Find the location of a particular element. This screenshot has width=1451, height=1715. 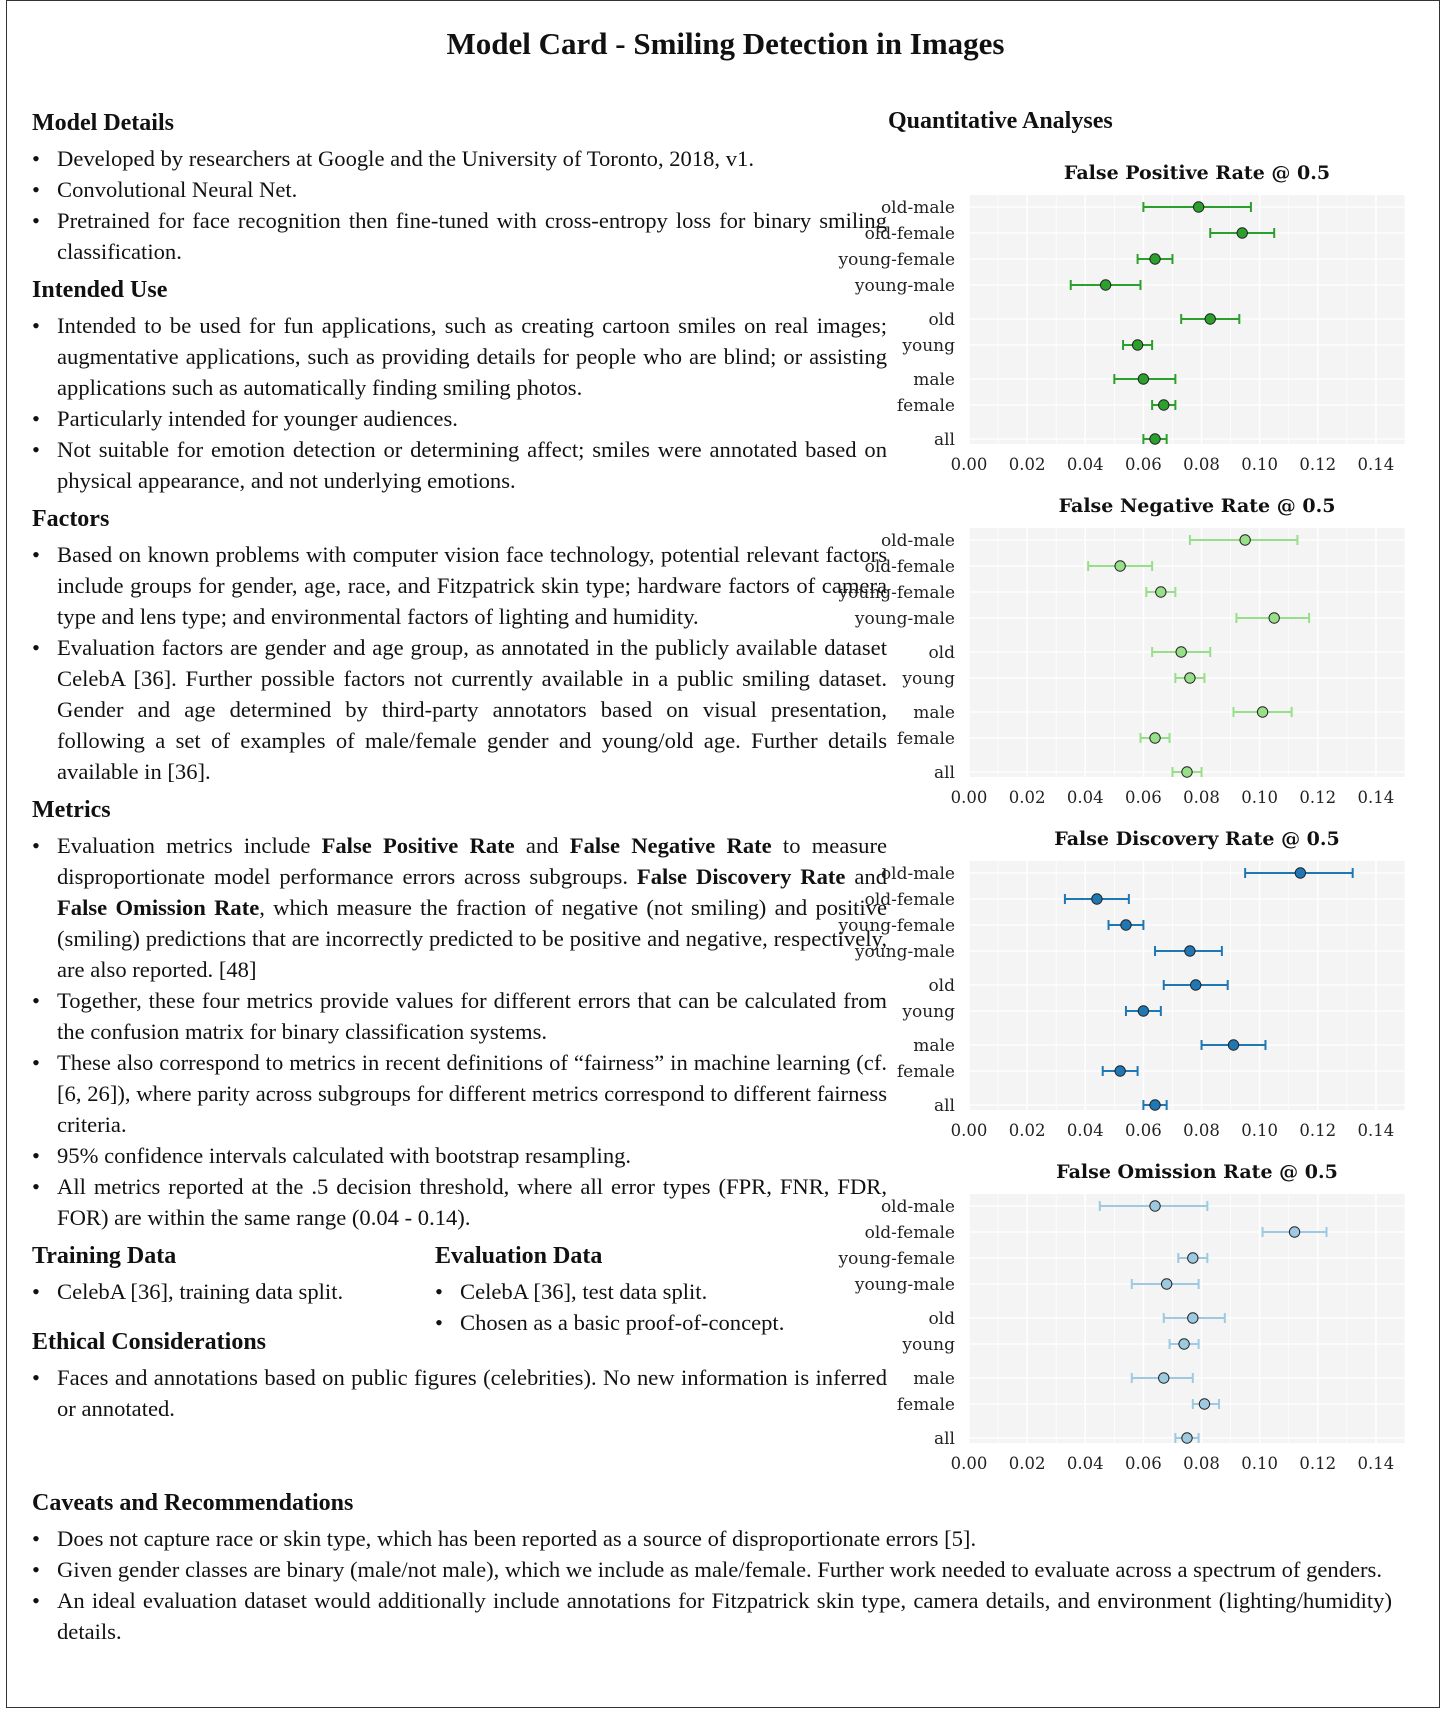

chart-title: False Omission Rate @ 0.5 is located at coordinates (1197, 1172).